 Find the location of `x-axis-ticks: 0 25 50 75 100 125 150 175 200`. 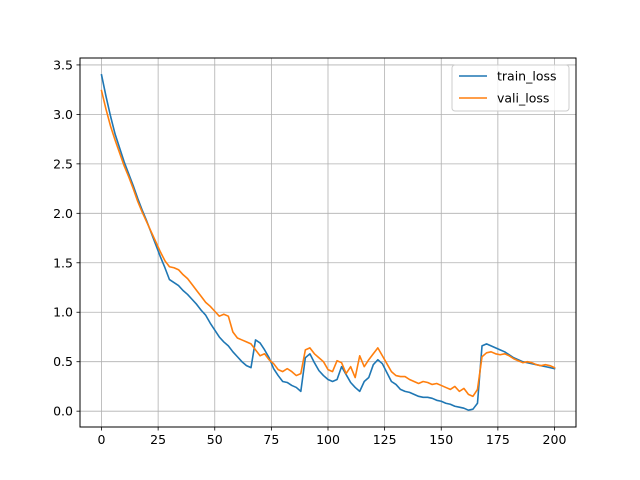

x-axis-ticks: 0 25 50 75 100 125 150 175 200 is located at coordinates (332, 437).